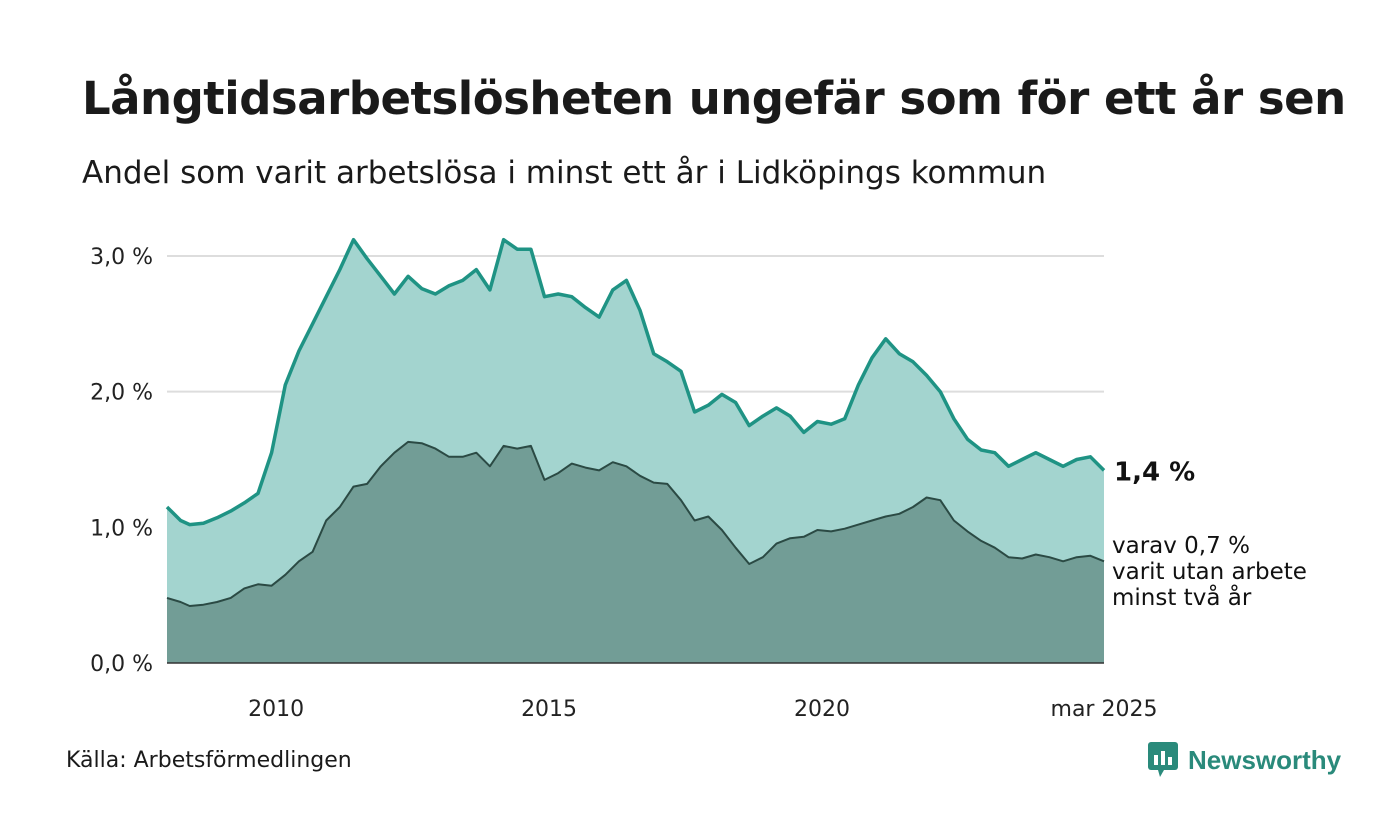 The height and width of the screenshot is (840, 1400). I want to click on newsworthy-logo: Newsworthy, so click(1244, 760).